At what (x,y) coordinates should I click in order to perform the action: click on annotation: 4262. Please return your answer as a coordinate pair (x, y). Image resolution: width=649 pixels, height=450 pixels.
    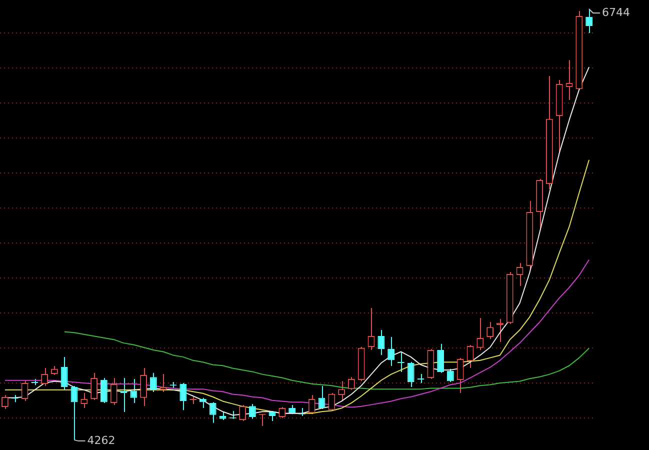
    Looking at the image, I should click on (101, 440).